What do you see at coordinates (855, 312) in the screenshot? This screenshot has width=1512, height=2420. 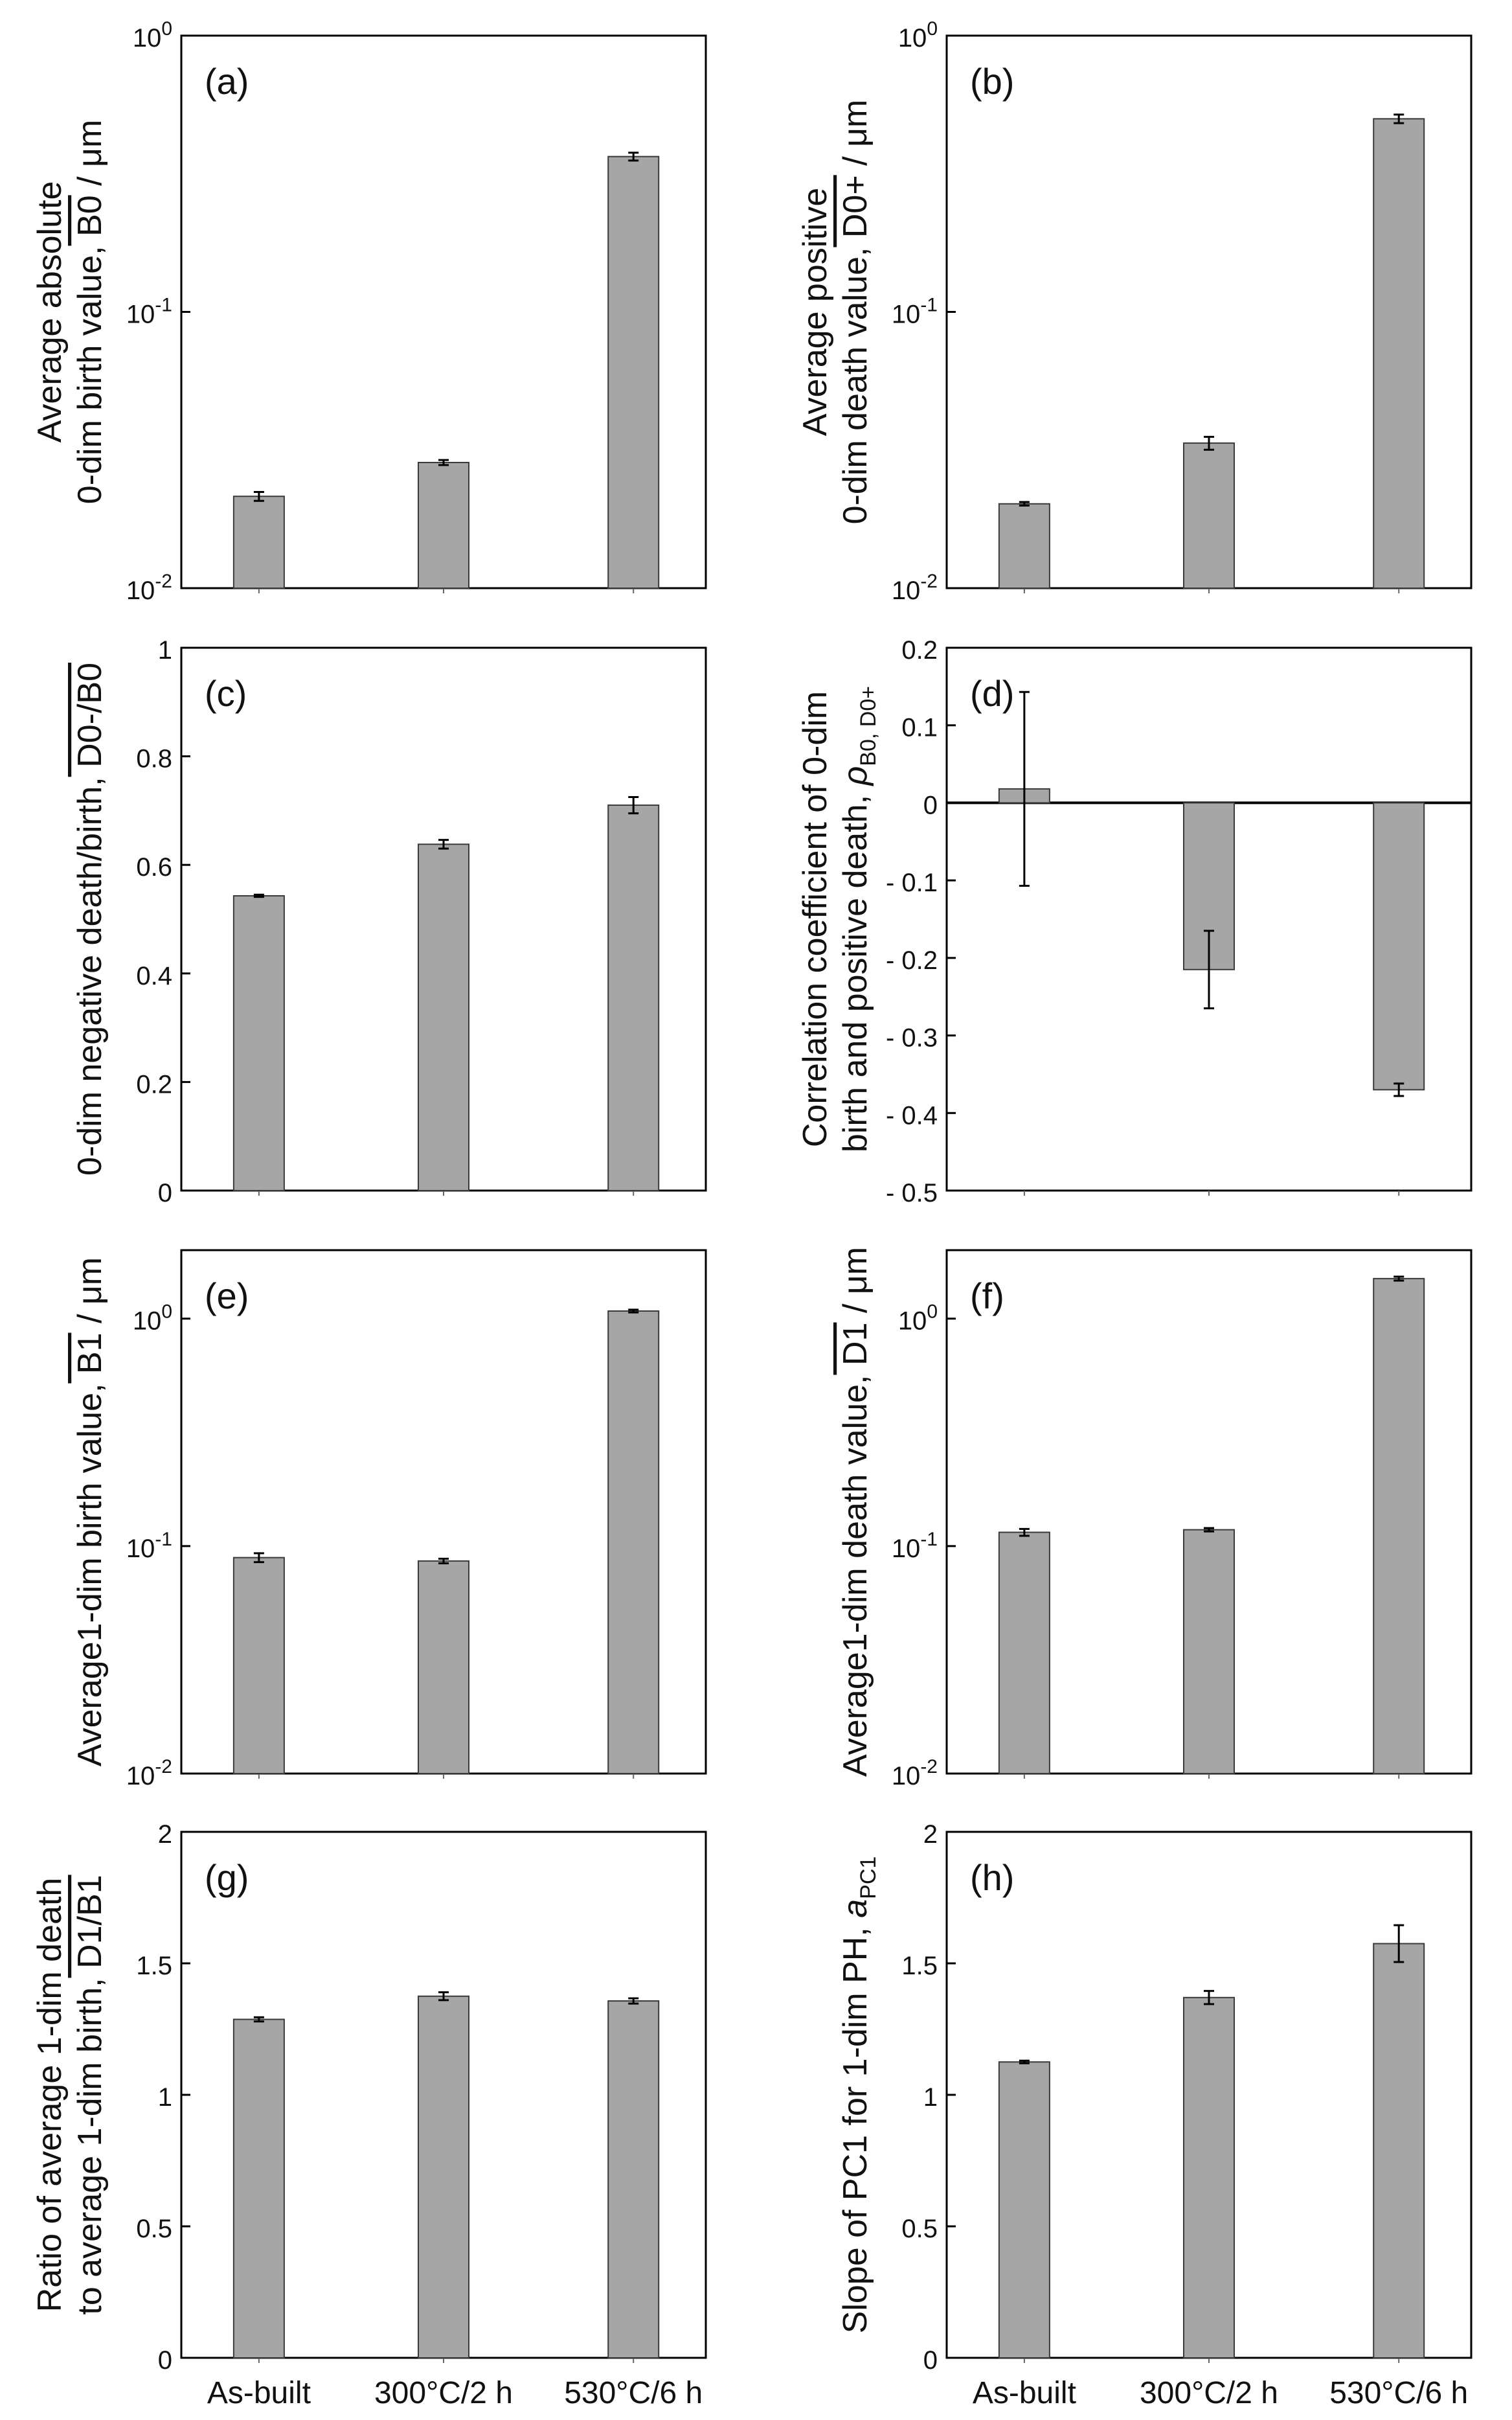 I see `y-label-line: 0-dim death value, D0+ / μm` at bounding box center [855, 312].